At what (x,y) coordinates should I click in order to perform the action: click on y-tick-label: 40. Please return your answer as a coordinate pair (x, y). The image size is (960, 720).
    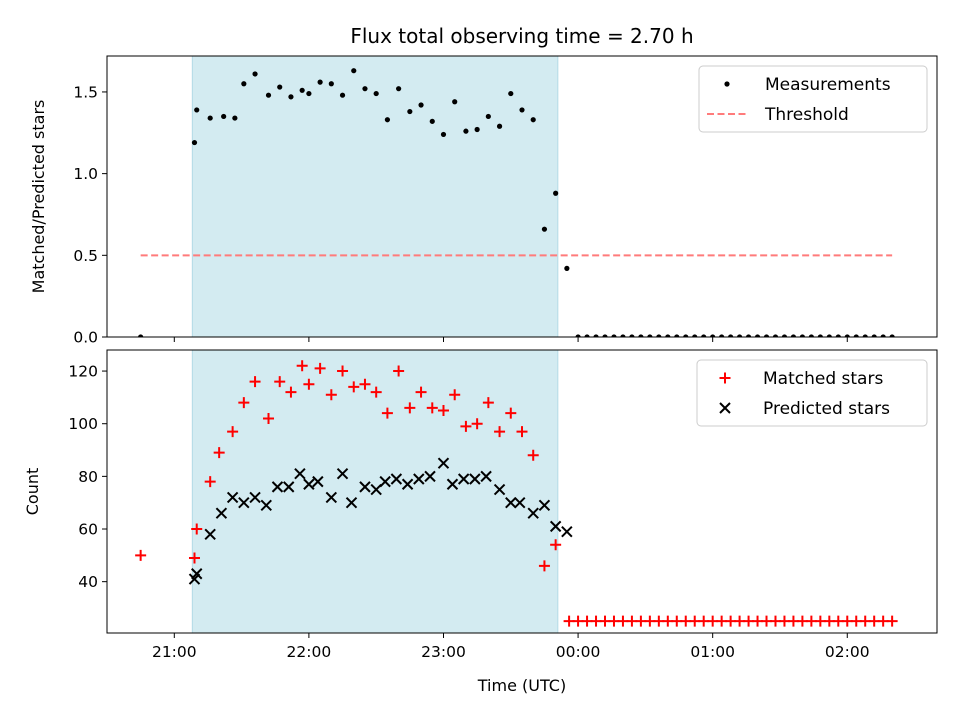
    Looking at the image, I should click on (88, 582).